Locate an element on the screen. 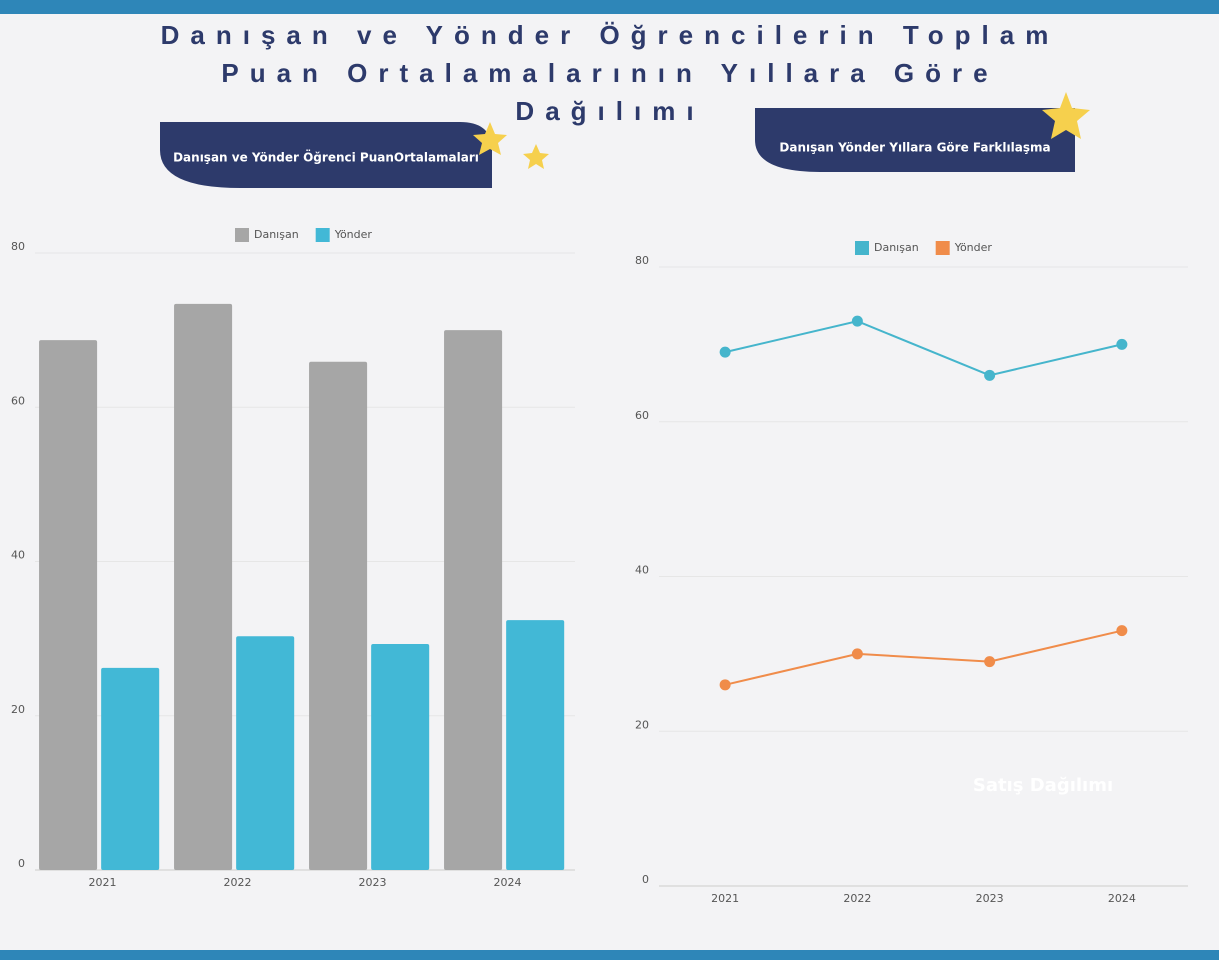 The image size is (1219, 960). annotation: Satış Dağılımı is located at coordinates (1043, 785).